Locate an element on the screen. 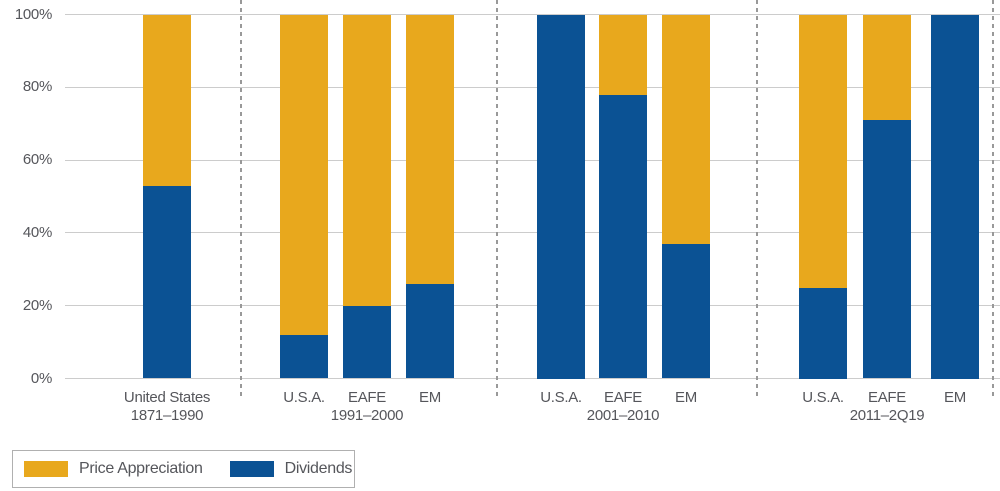 The image size is (1000, 491). legend-label-dividends: Dividends is located at coordinates (318, 468).